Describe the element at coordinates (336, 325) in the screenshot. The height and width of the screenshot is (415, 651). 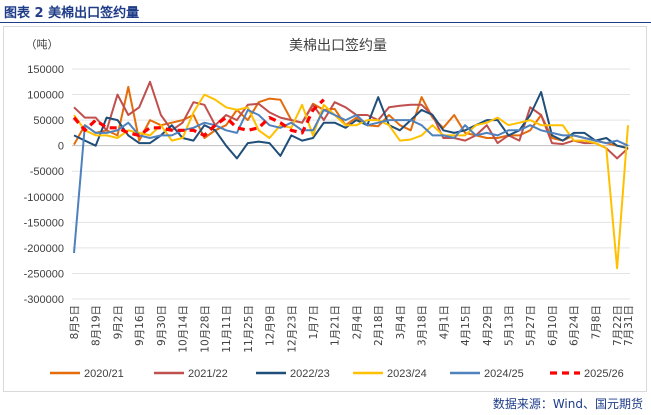
I see `x-tick-label: 1月21日` at that location.